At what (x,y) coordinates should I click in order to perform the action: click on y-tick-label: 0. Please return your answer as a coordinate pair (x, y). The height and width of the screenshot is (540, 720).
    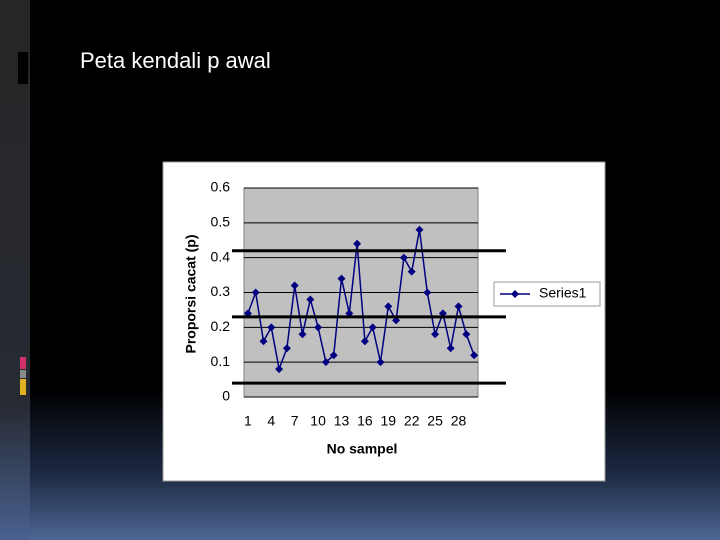
    Looking at the image, I should click on (226, 396).